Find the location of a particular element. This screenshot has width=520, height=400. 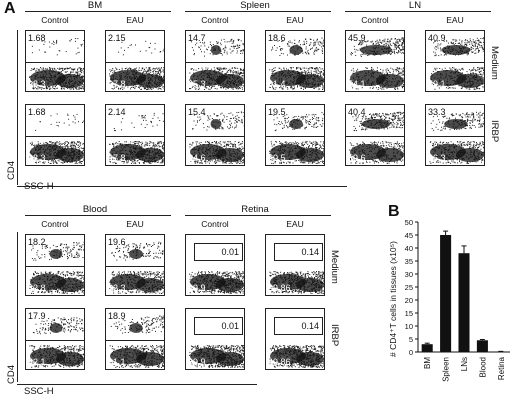

dense-cluster is located at coordinates (230, 81).